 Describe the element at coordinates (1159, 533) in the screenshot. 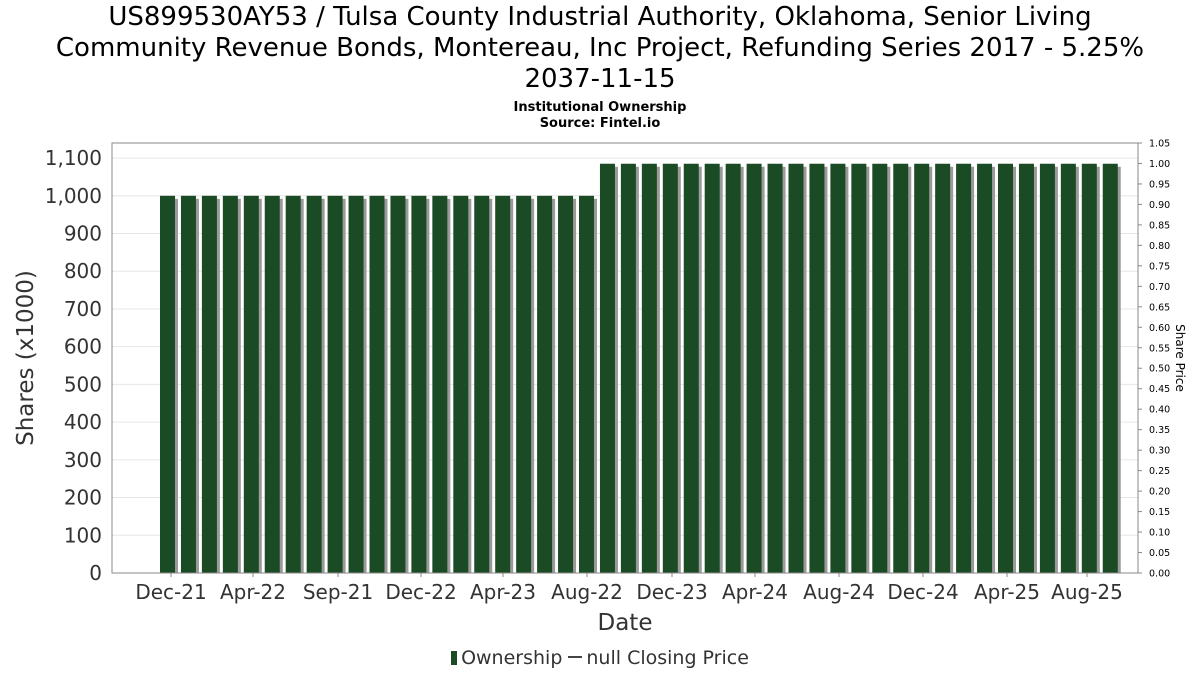

I see `y2-tick-label: 0.10` at that location.